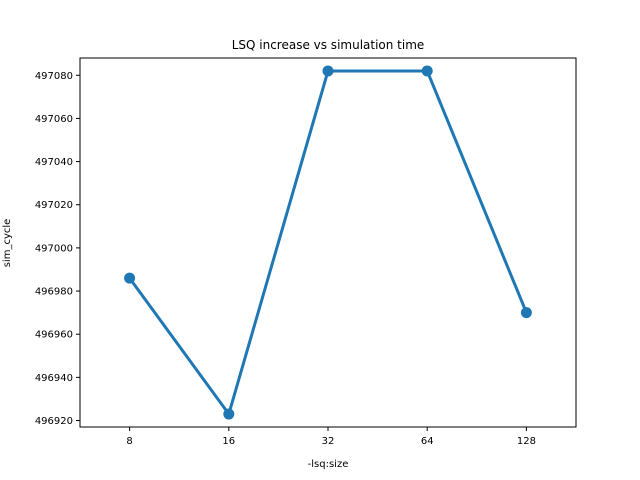  I want to click on x-tick-label: 128, so click(526, 441).